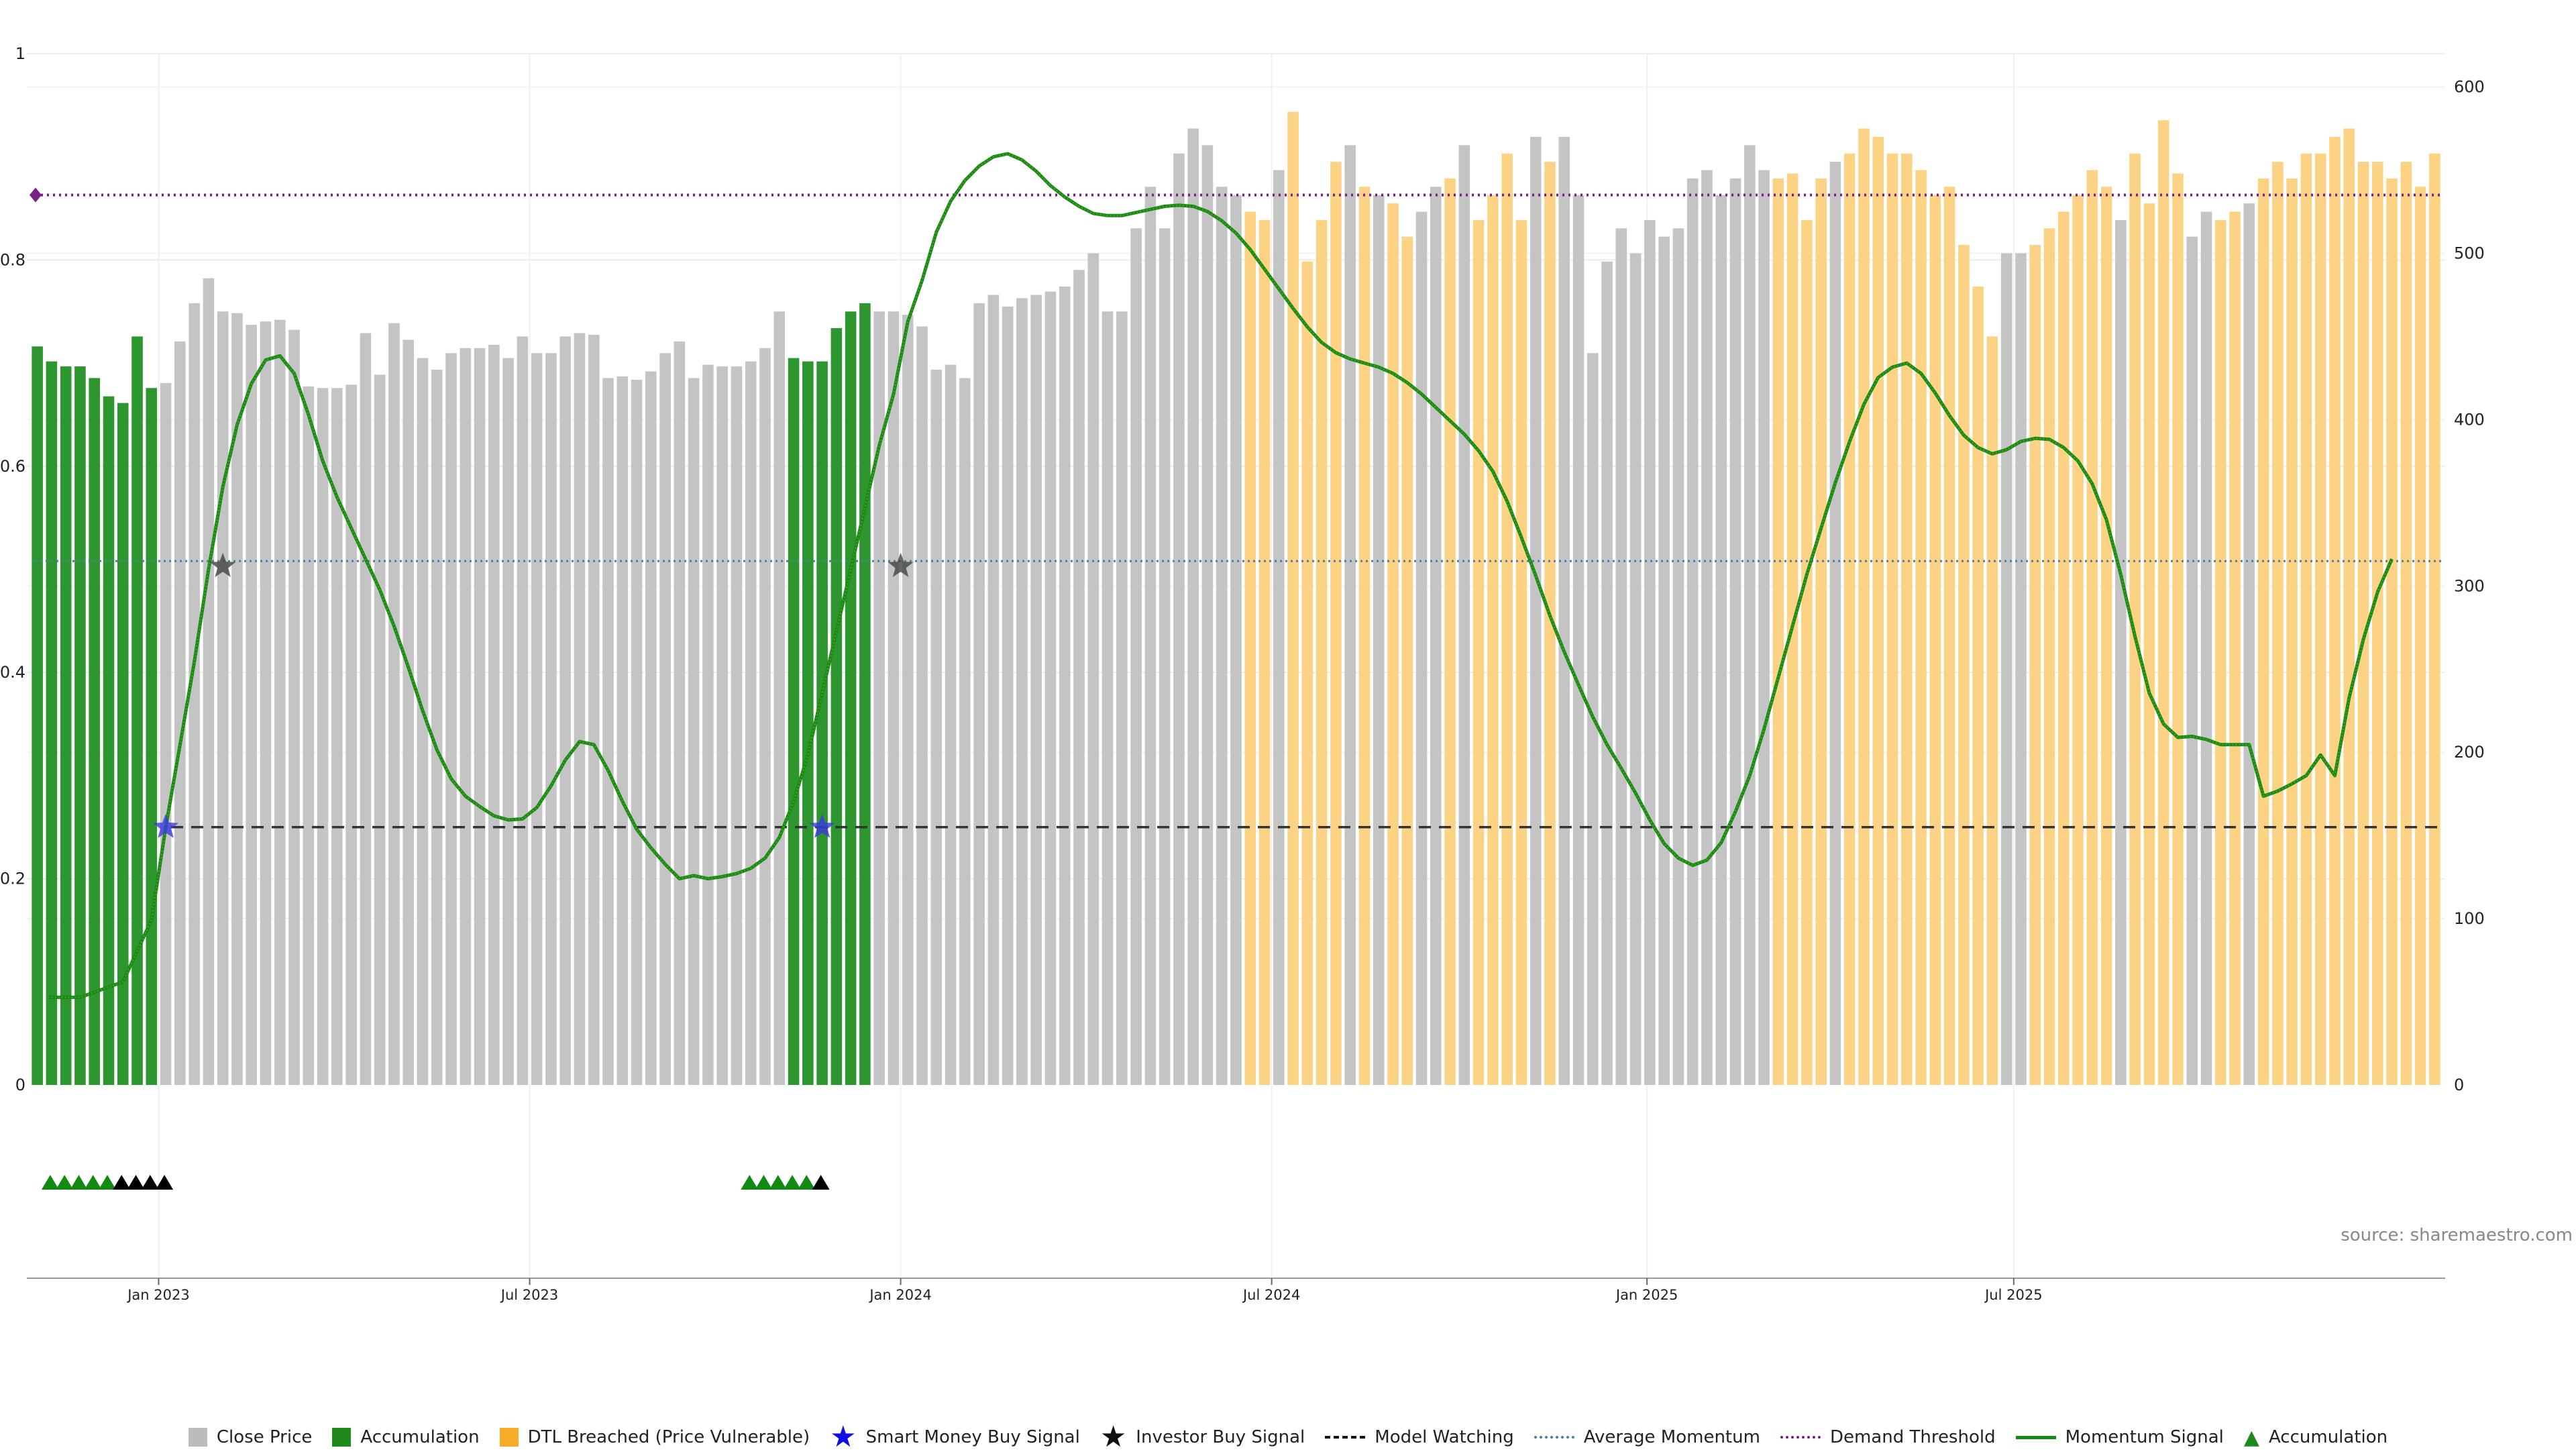  What do you see at coordinates (1220, 1437) in the screenshot?
I see `legend-label: Investor Buy Signal` at bounding box center [1220, 1437].